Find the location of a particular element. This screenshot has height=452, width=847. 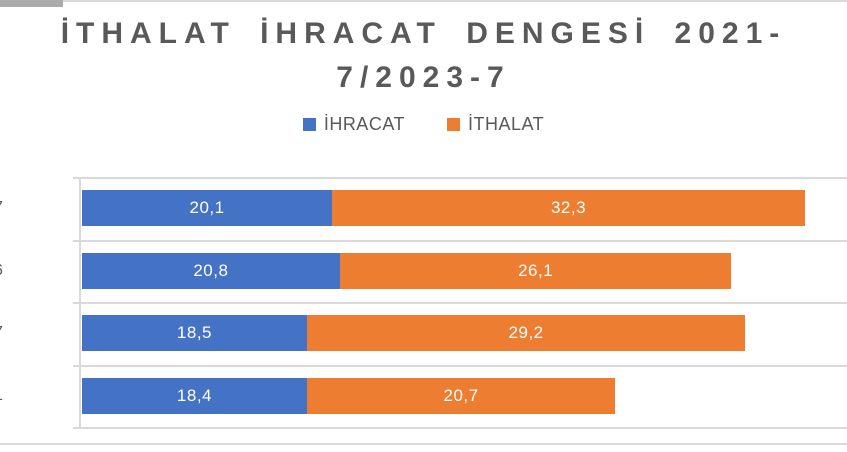

bar-value-label: 18,4 is located at coordinates (194, 395).